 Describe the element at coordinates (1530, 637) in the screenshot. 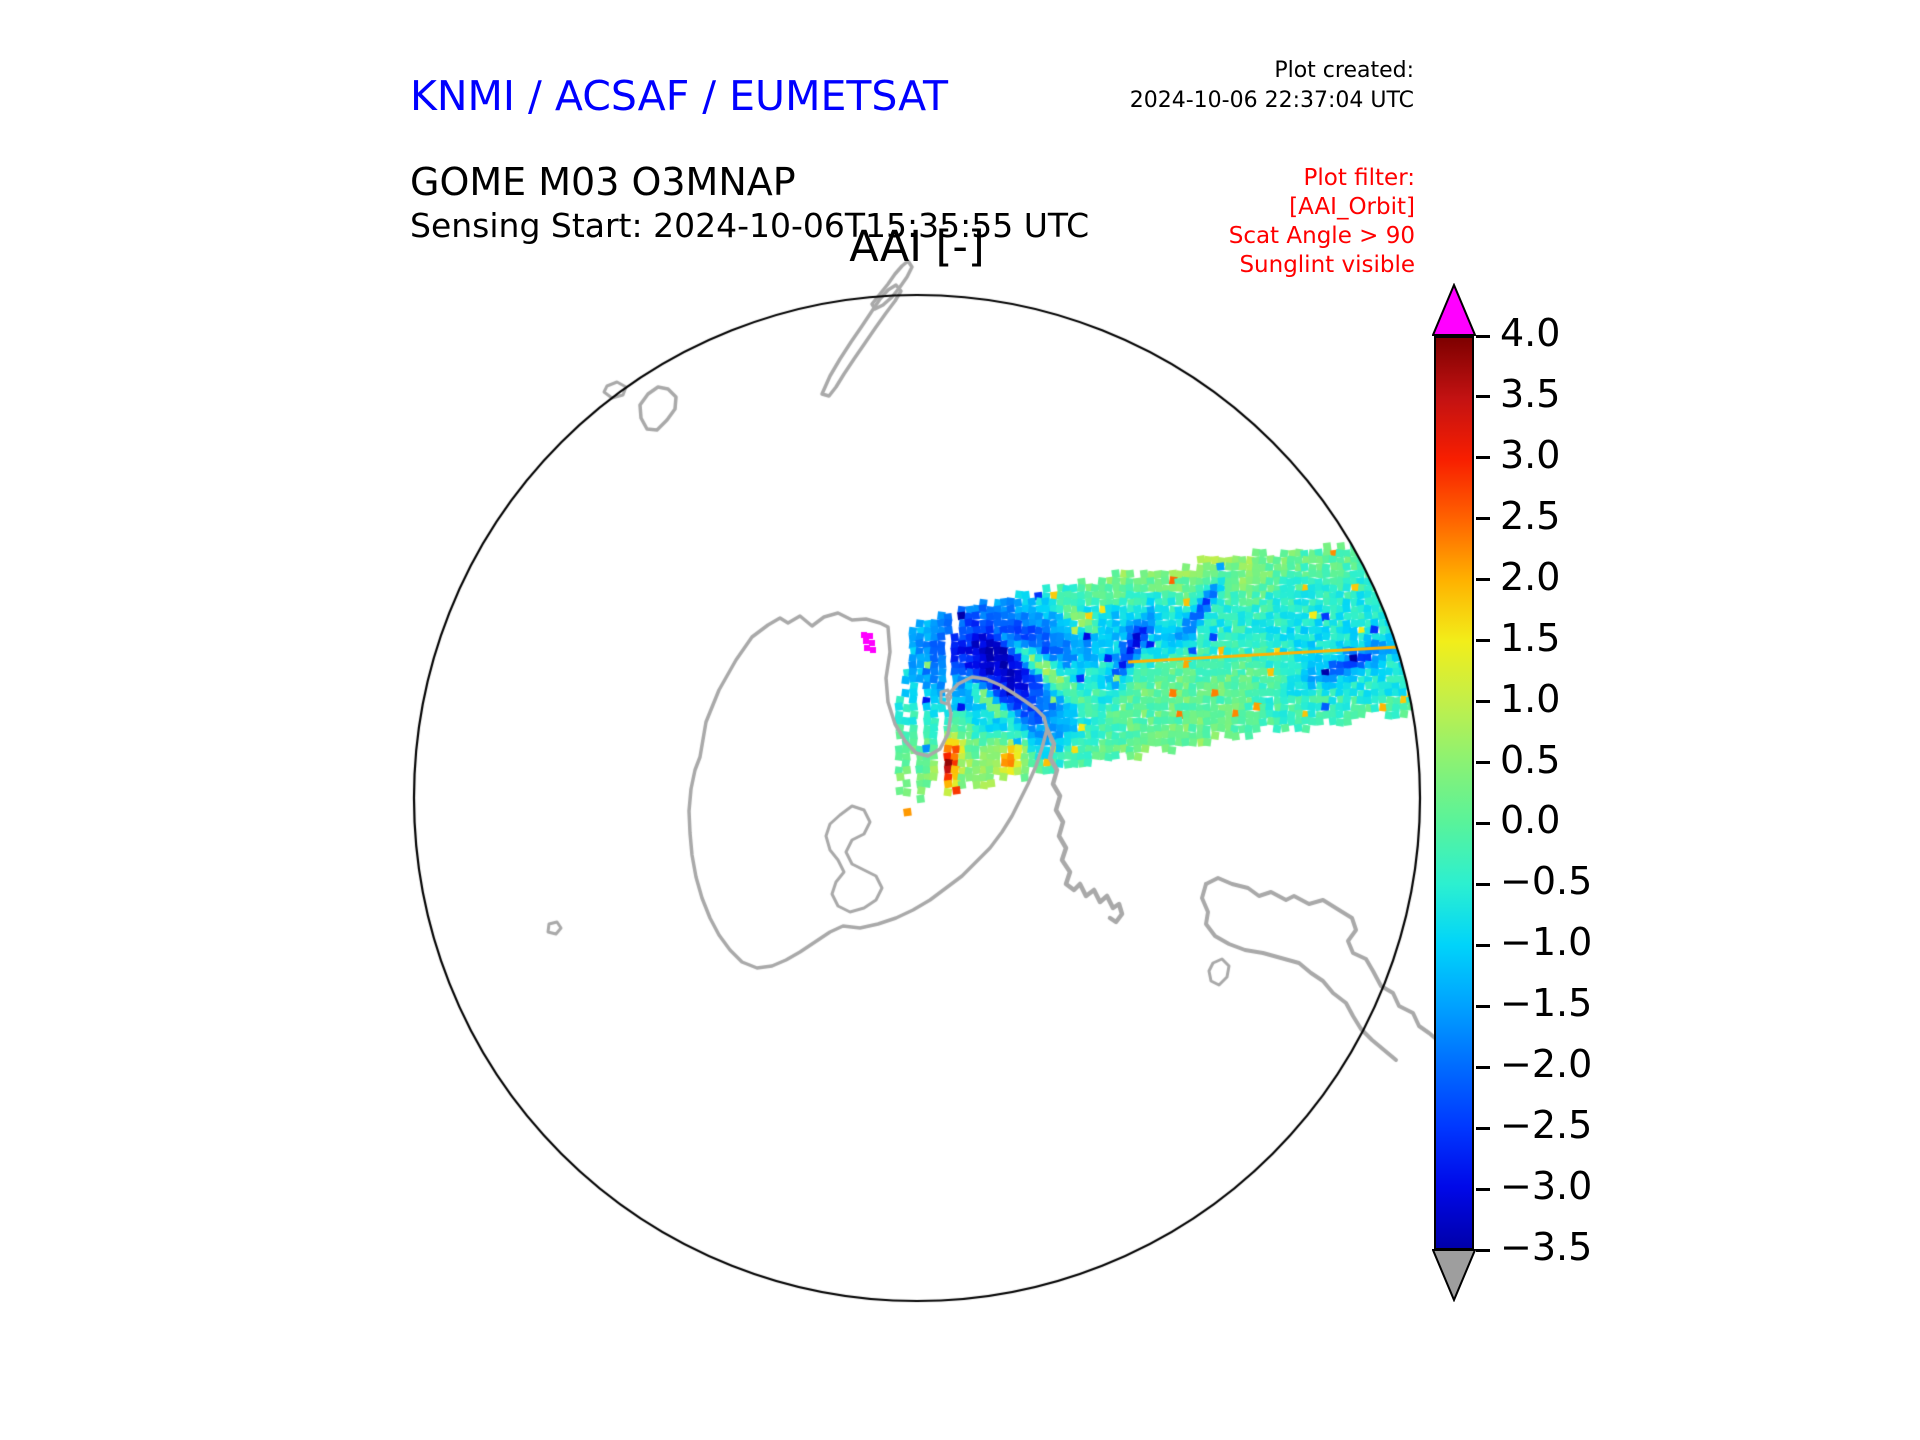

I see `colorbar-tick-label: 1.5` at that location.